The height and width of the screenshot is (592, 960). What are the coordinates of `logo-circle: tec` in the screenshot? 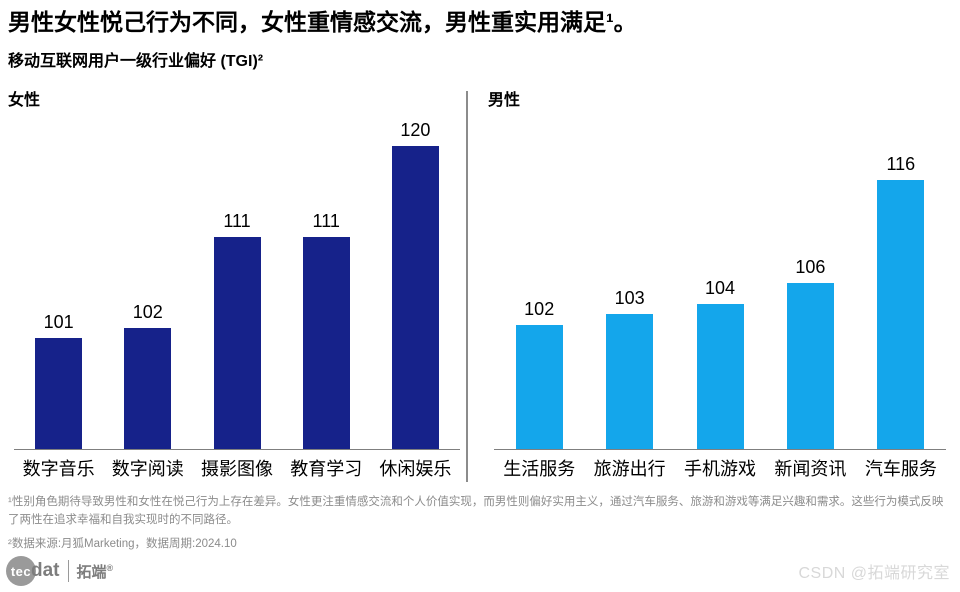 It's located at (21, 571).